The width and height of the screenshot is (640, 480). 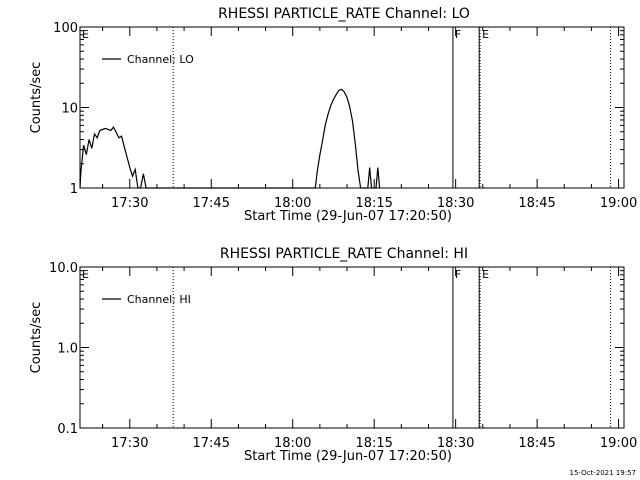 I want to click on y-tick-label: 1, so click(x=74, y=189).